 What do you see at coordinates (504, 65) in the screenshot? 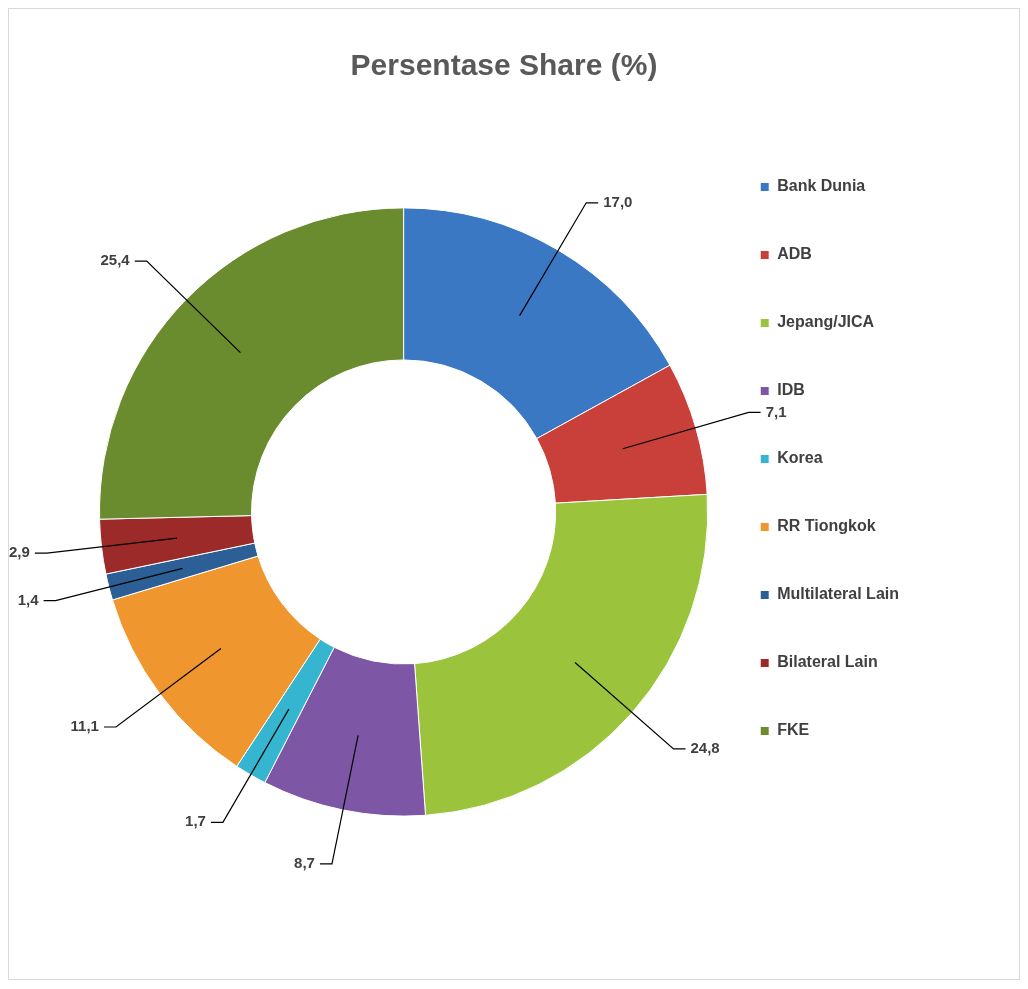
I see `chart-title: Persentase Share (%)` at bounding box center [504, 65].